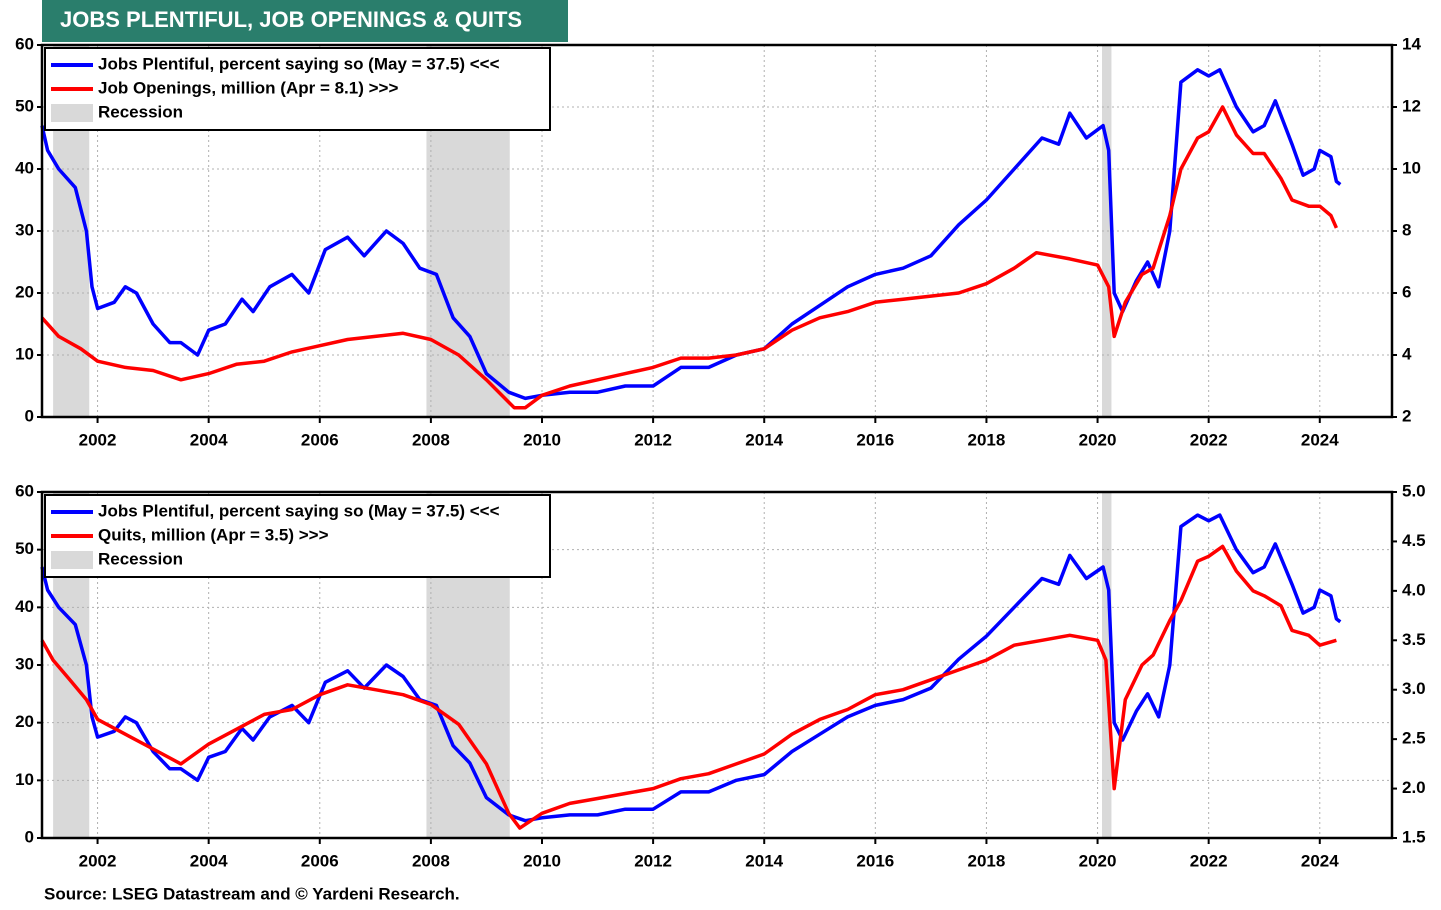 The image size is (1441, 910). Describe the element at coordinates (1411, 105) in the screenshot. I see `y2-tick-label: 12` at that location.